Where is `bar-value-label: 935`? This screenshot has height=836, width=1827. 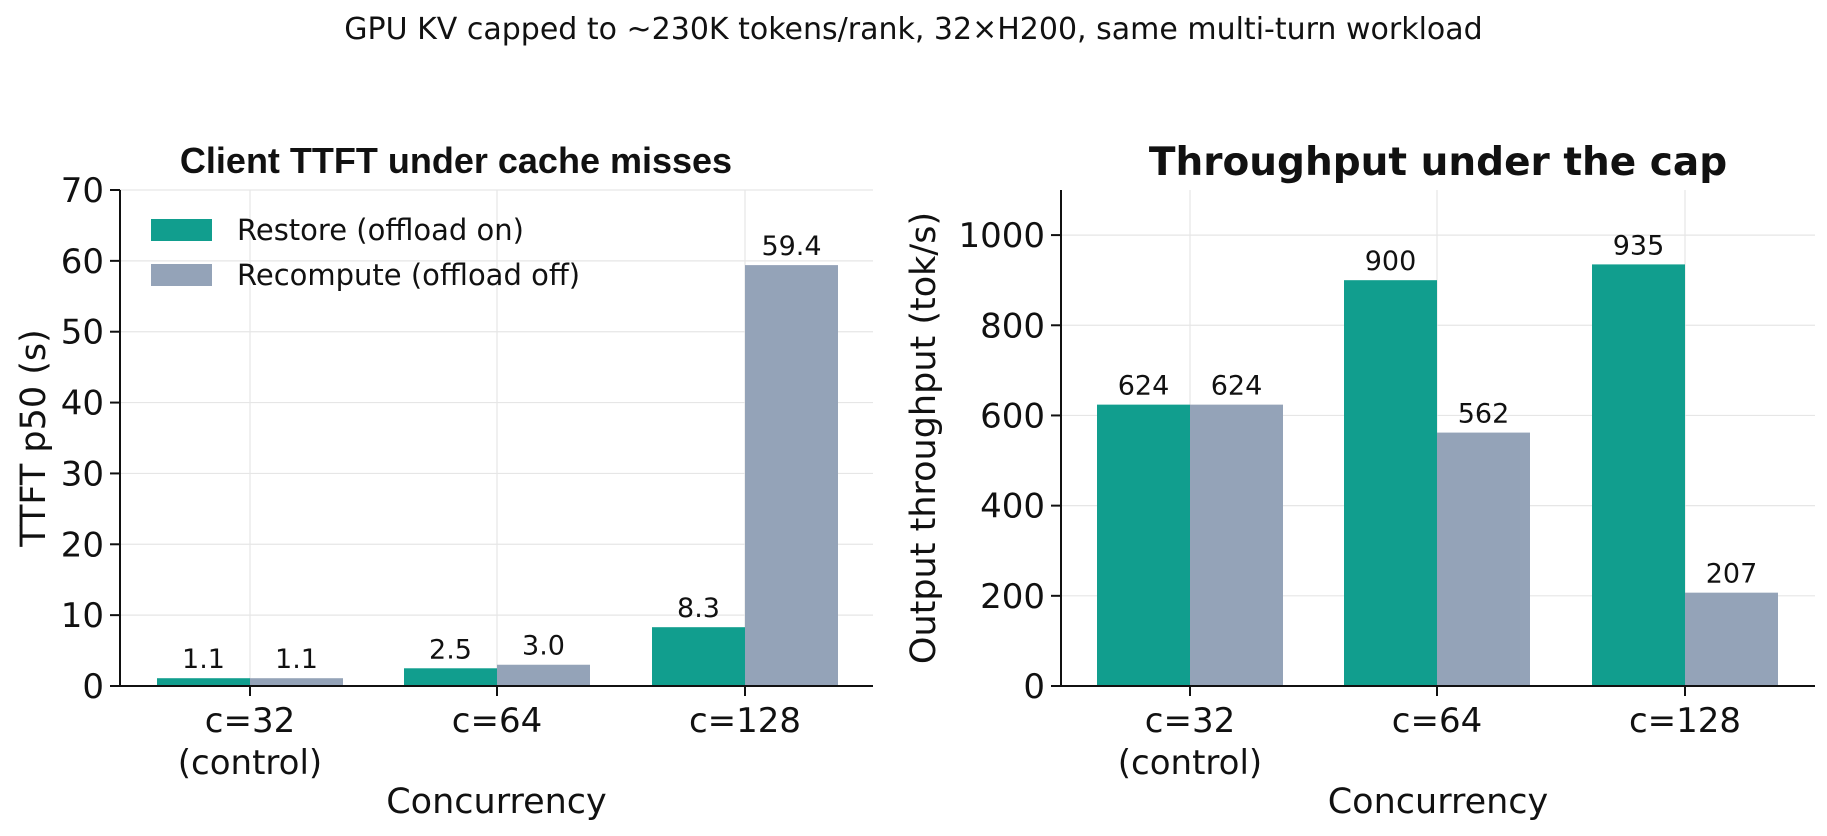
bar-value-label: 935 is located at coordinates (1639, 245).